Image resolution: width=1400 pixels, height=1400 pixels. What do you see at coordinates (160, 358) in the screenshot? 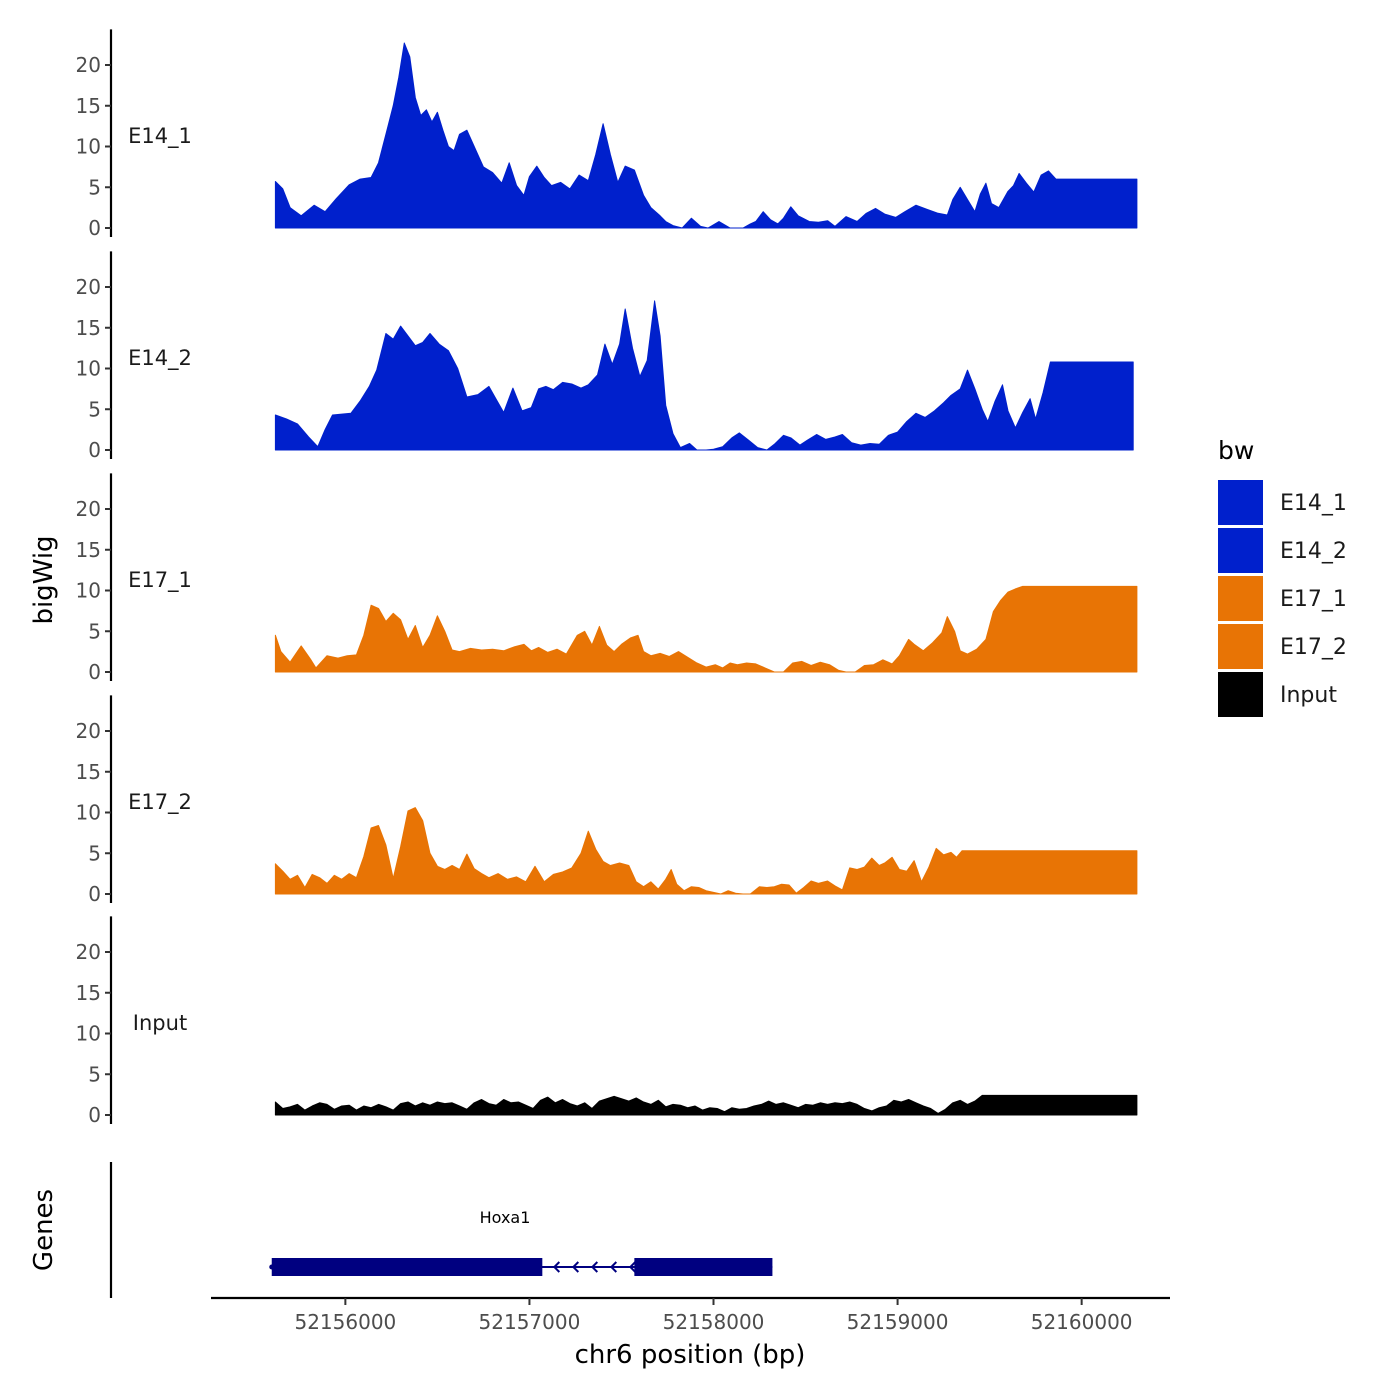
I see `track-label: E14_2` at bounding box center [160, 358].